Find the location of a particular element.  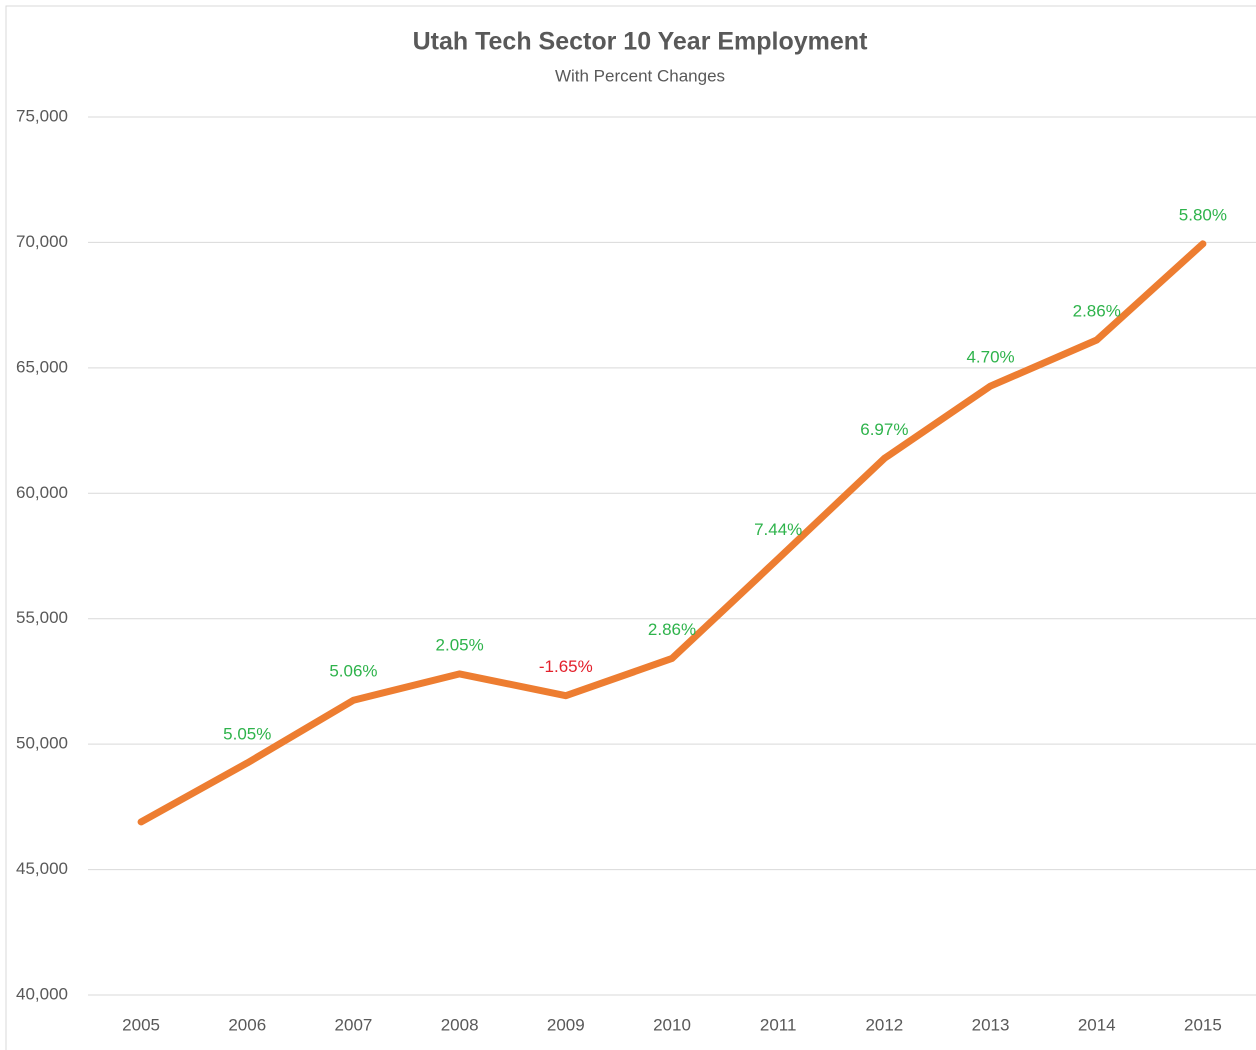

data-label: 2.05% is located at coordinates (460, 644).